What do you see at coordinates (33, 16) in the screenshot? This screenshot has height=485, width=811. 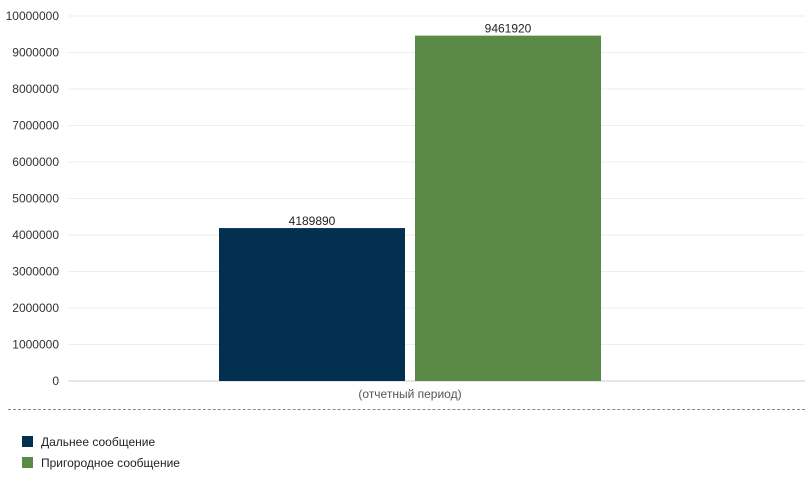 I see `y-tick-label: 10000000` at bounding box center [33, 16].